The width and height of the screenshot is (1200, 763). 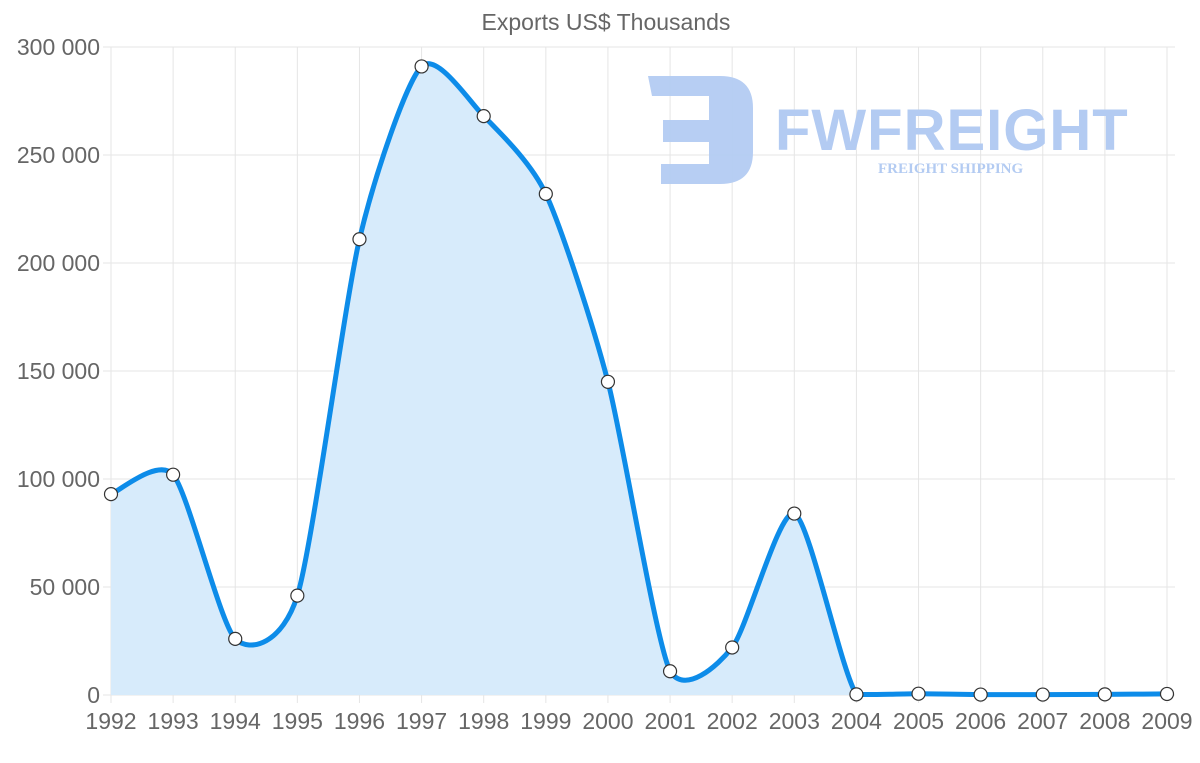 I want to click on y-tick-label: 300 000, so click(x=58, y=47).